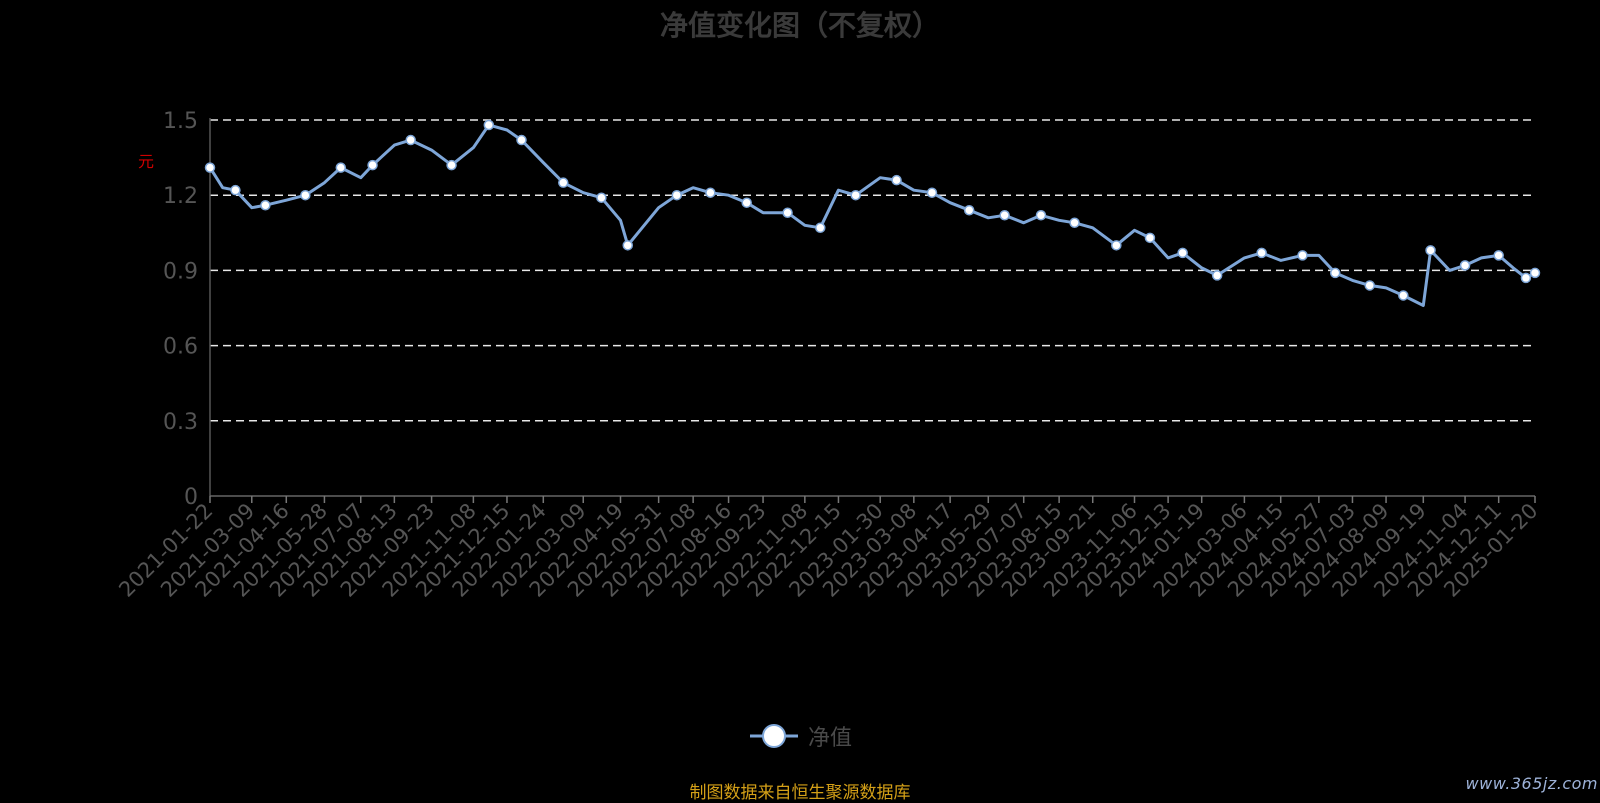 This screenshot has height=803, width=1600. What do you see at coordinates (799, 25) in the screenshot?
I see `chart-title: 净值变化图（不复权）` at bounding box center [799, 25].